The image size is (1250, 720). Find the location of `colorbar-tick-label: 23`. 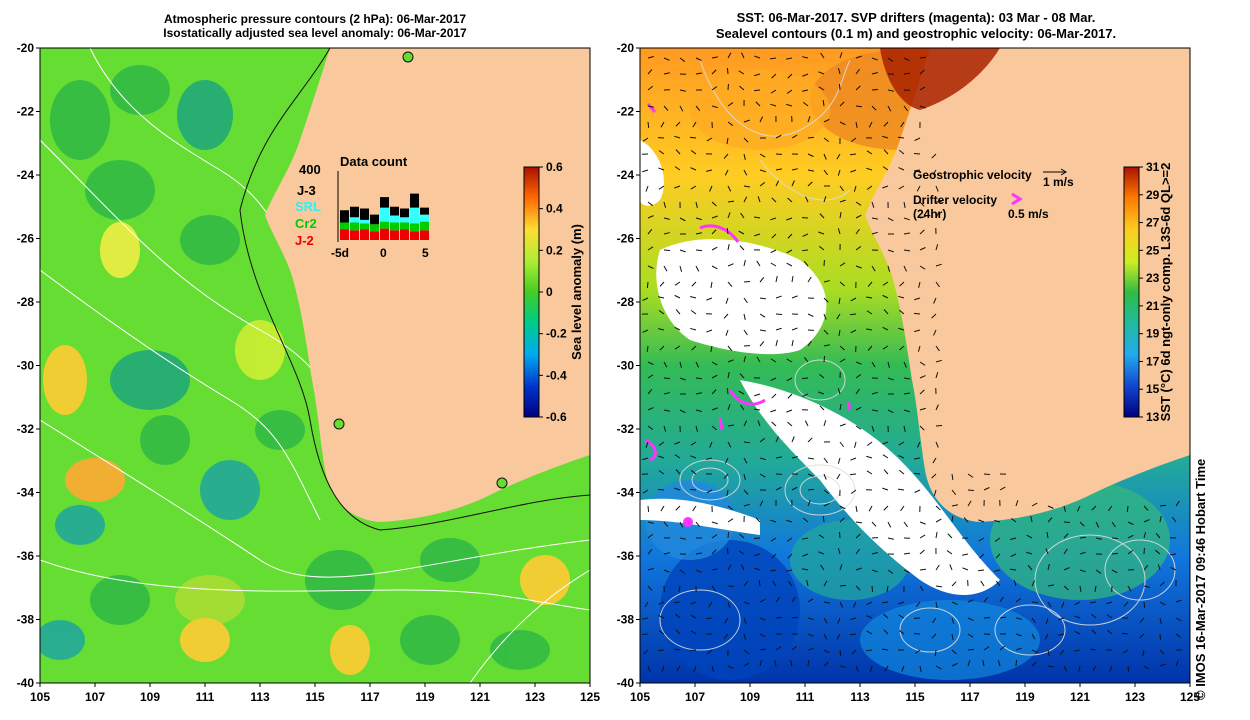

colorbar-tick-label: 23 is located at coordinates (1153, 278).